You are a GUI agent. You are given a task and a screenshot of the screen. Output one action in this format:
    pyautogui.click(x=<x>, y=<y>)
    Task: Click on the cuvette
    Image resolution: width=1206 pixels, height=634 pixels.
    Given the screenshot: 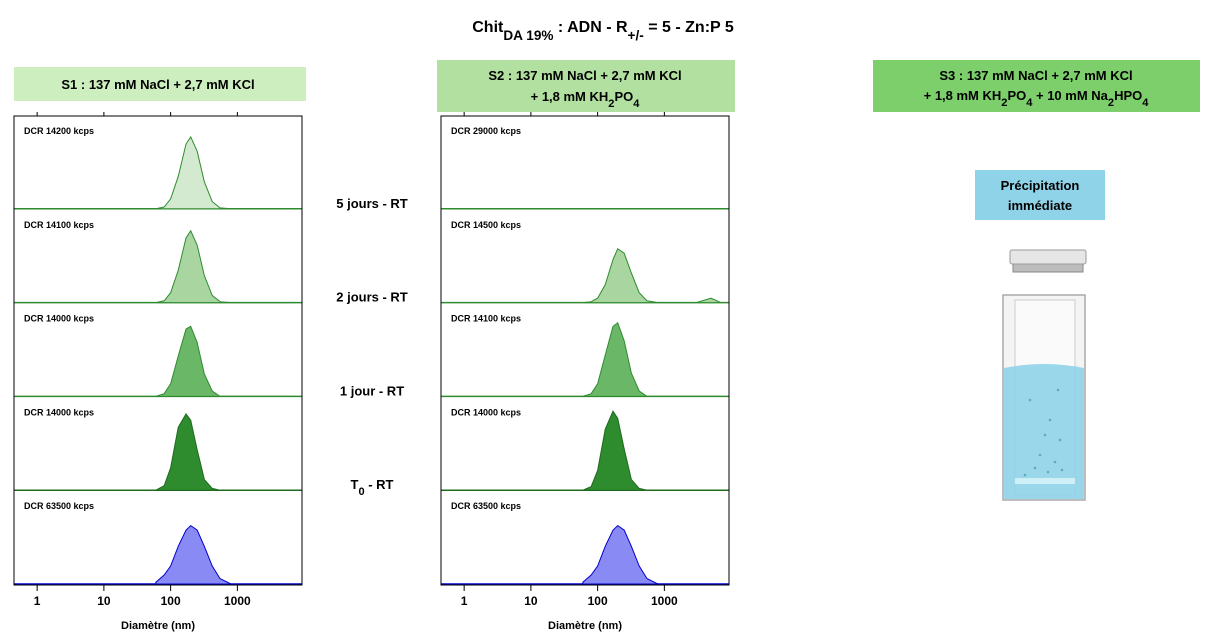 What is the action you would take?
    pyautogui.click(x=1044, y=375)
    